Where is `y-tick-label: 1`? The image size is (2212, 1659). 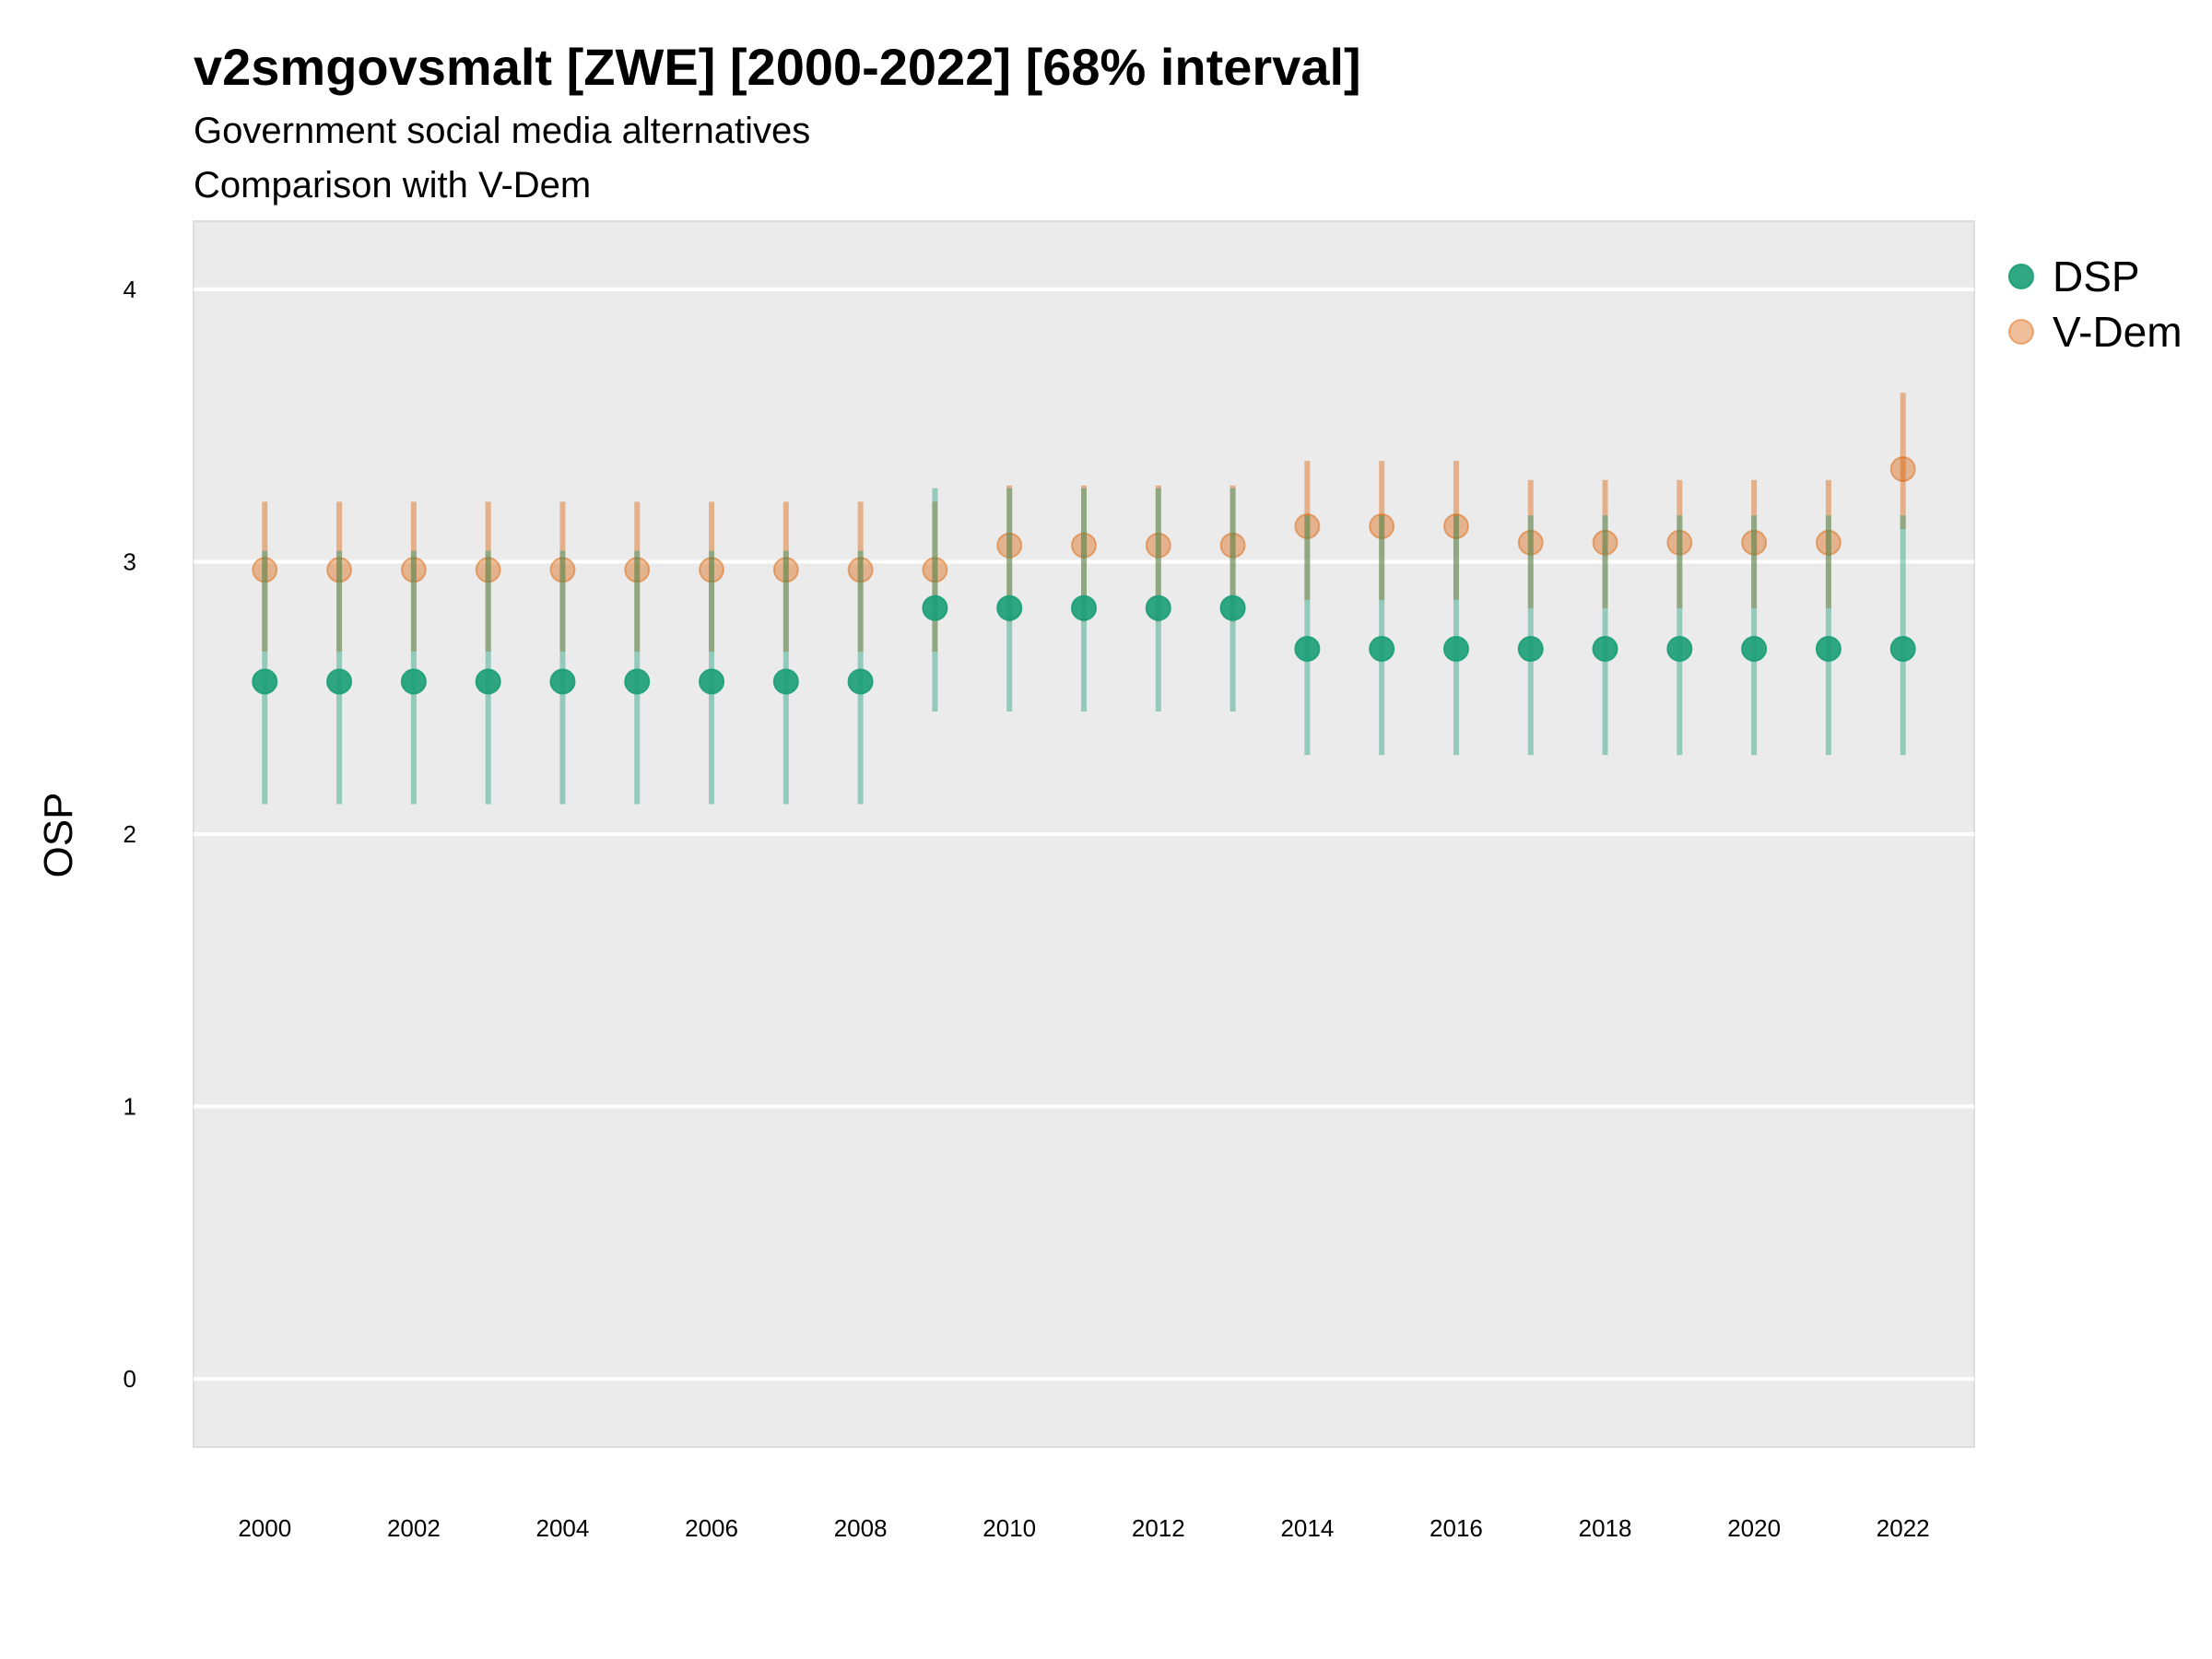
y-tick-label: 1 is located at coordinates (130, 1107).